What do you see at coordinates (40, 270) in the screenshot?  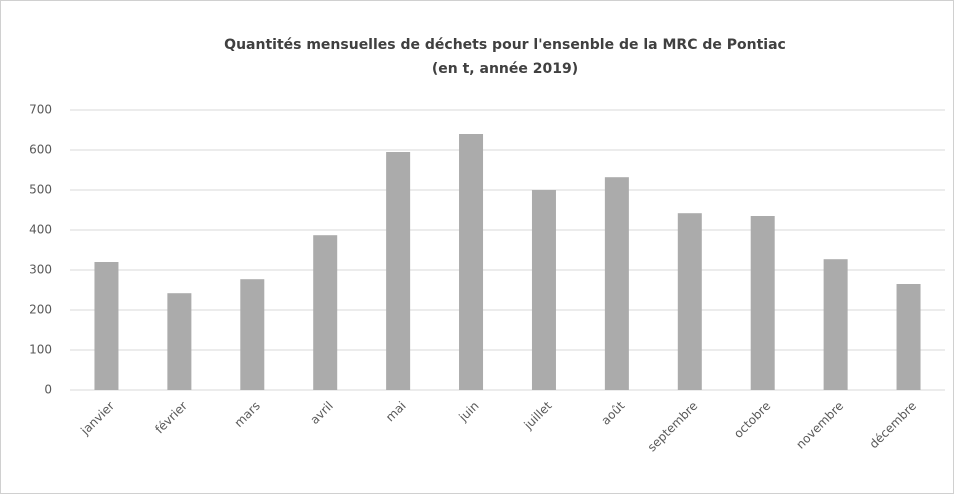 I see `y-tick-label: 300` at bounding box center [40, 270].